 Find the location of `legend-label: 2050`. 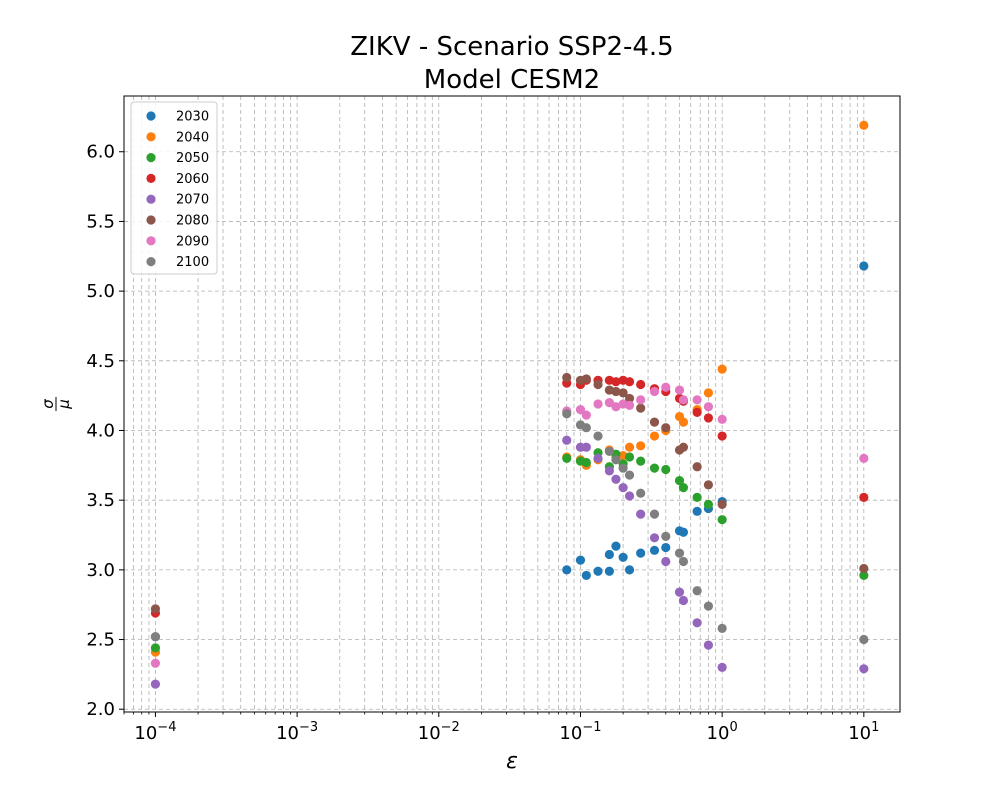

legend-label: 2050 is located at coordinates (192, 158).